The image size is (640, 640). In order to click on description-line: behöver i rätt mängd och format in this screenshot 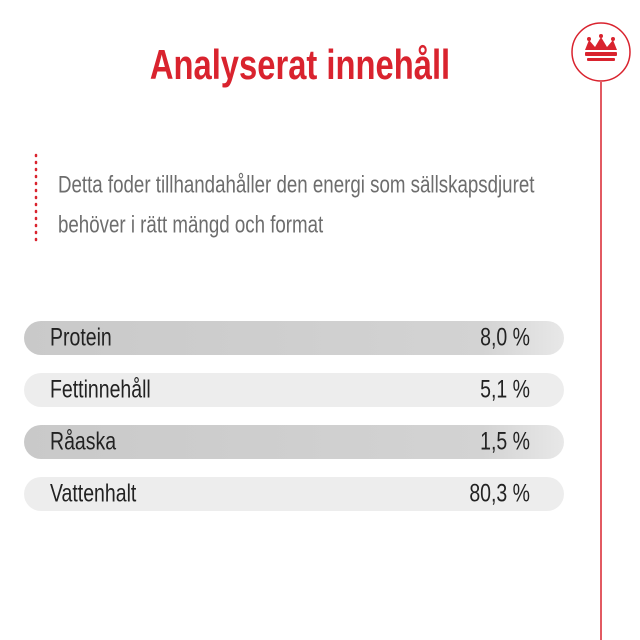, I will do `click(190, 224)`.